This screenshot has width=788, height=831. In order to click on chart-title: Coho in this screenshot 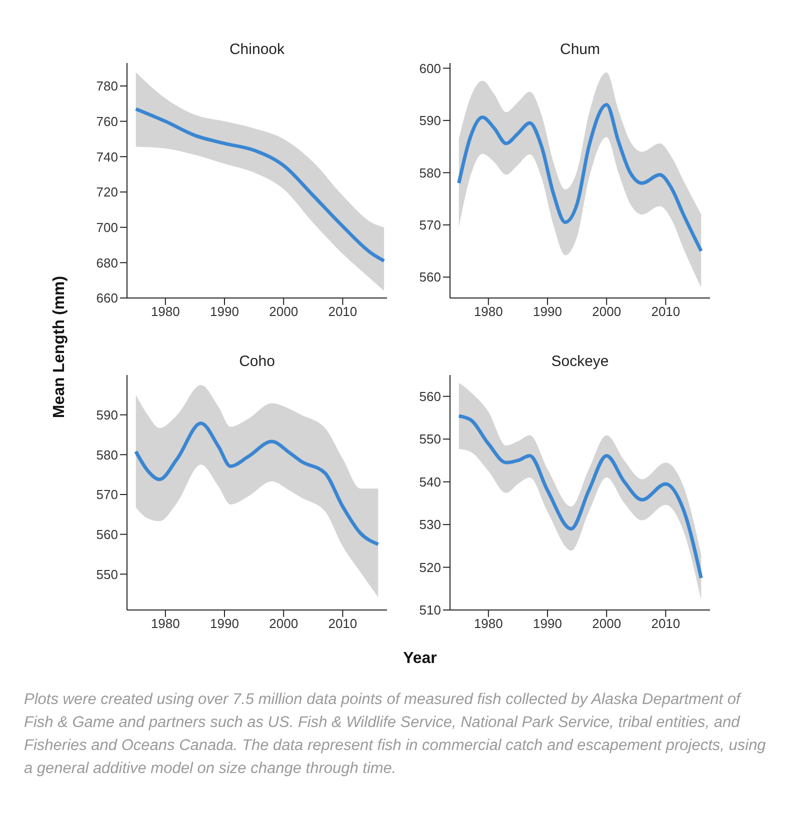, I will do `click(257, 361)`.